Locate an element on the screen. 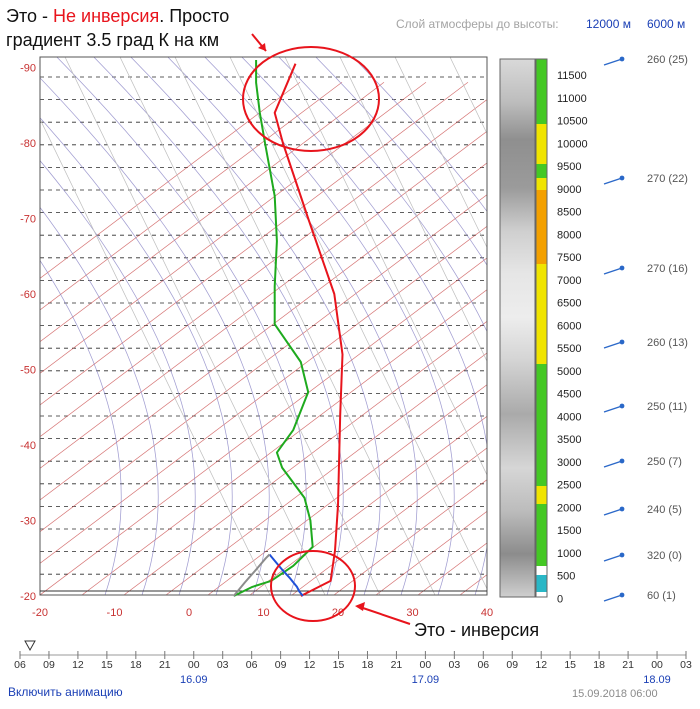  animation-toggle-link: Включить анимацию is located at coordinates (65, 692).